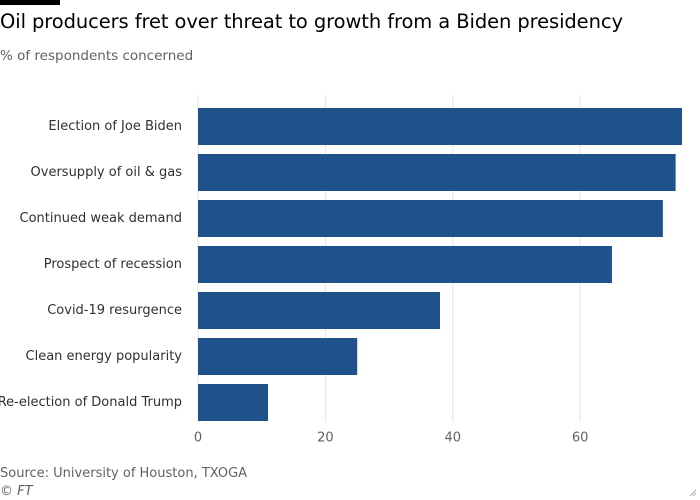 Image resolution: width=700 pixels, height=500 pixels. Describe the element at coordinates (325, 438) in the screenshot. I see `x-tick-label: 20` at that location.